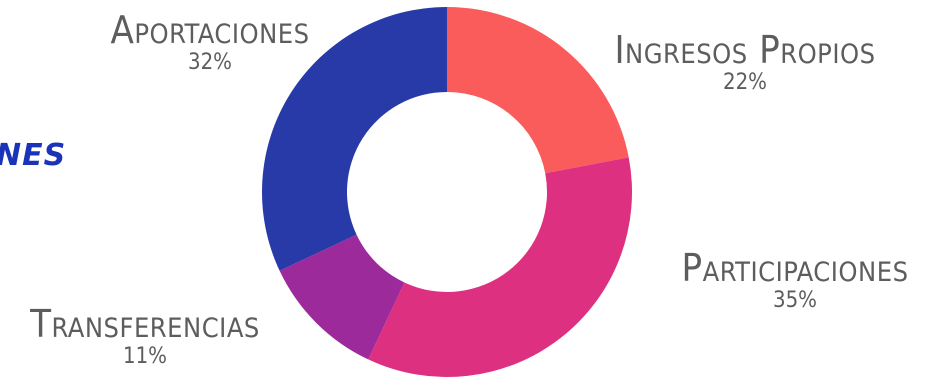 The width and height of the screenshot is (948, 392). Describe the element at coordinates (342, 297) in the screenshot. I see `slice-transferencias` at that location.